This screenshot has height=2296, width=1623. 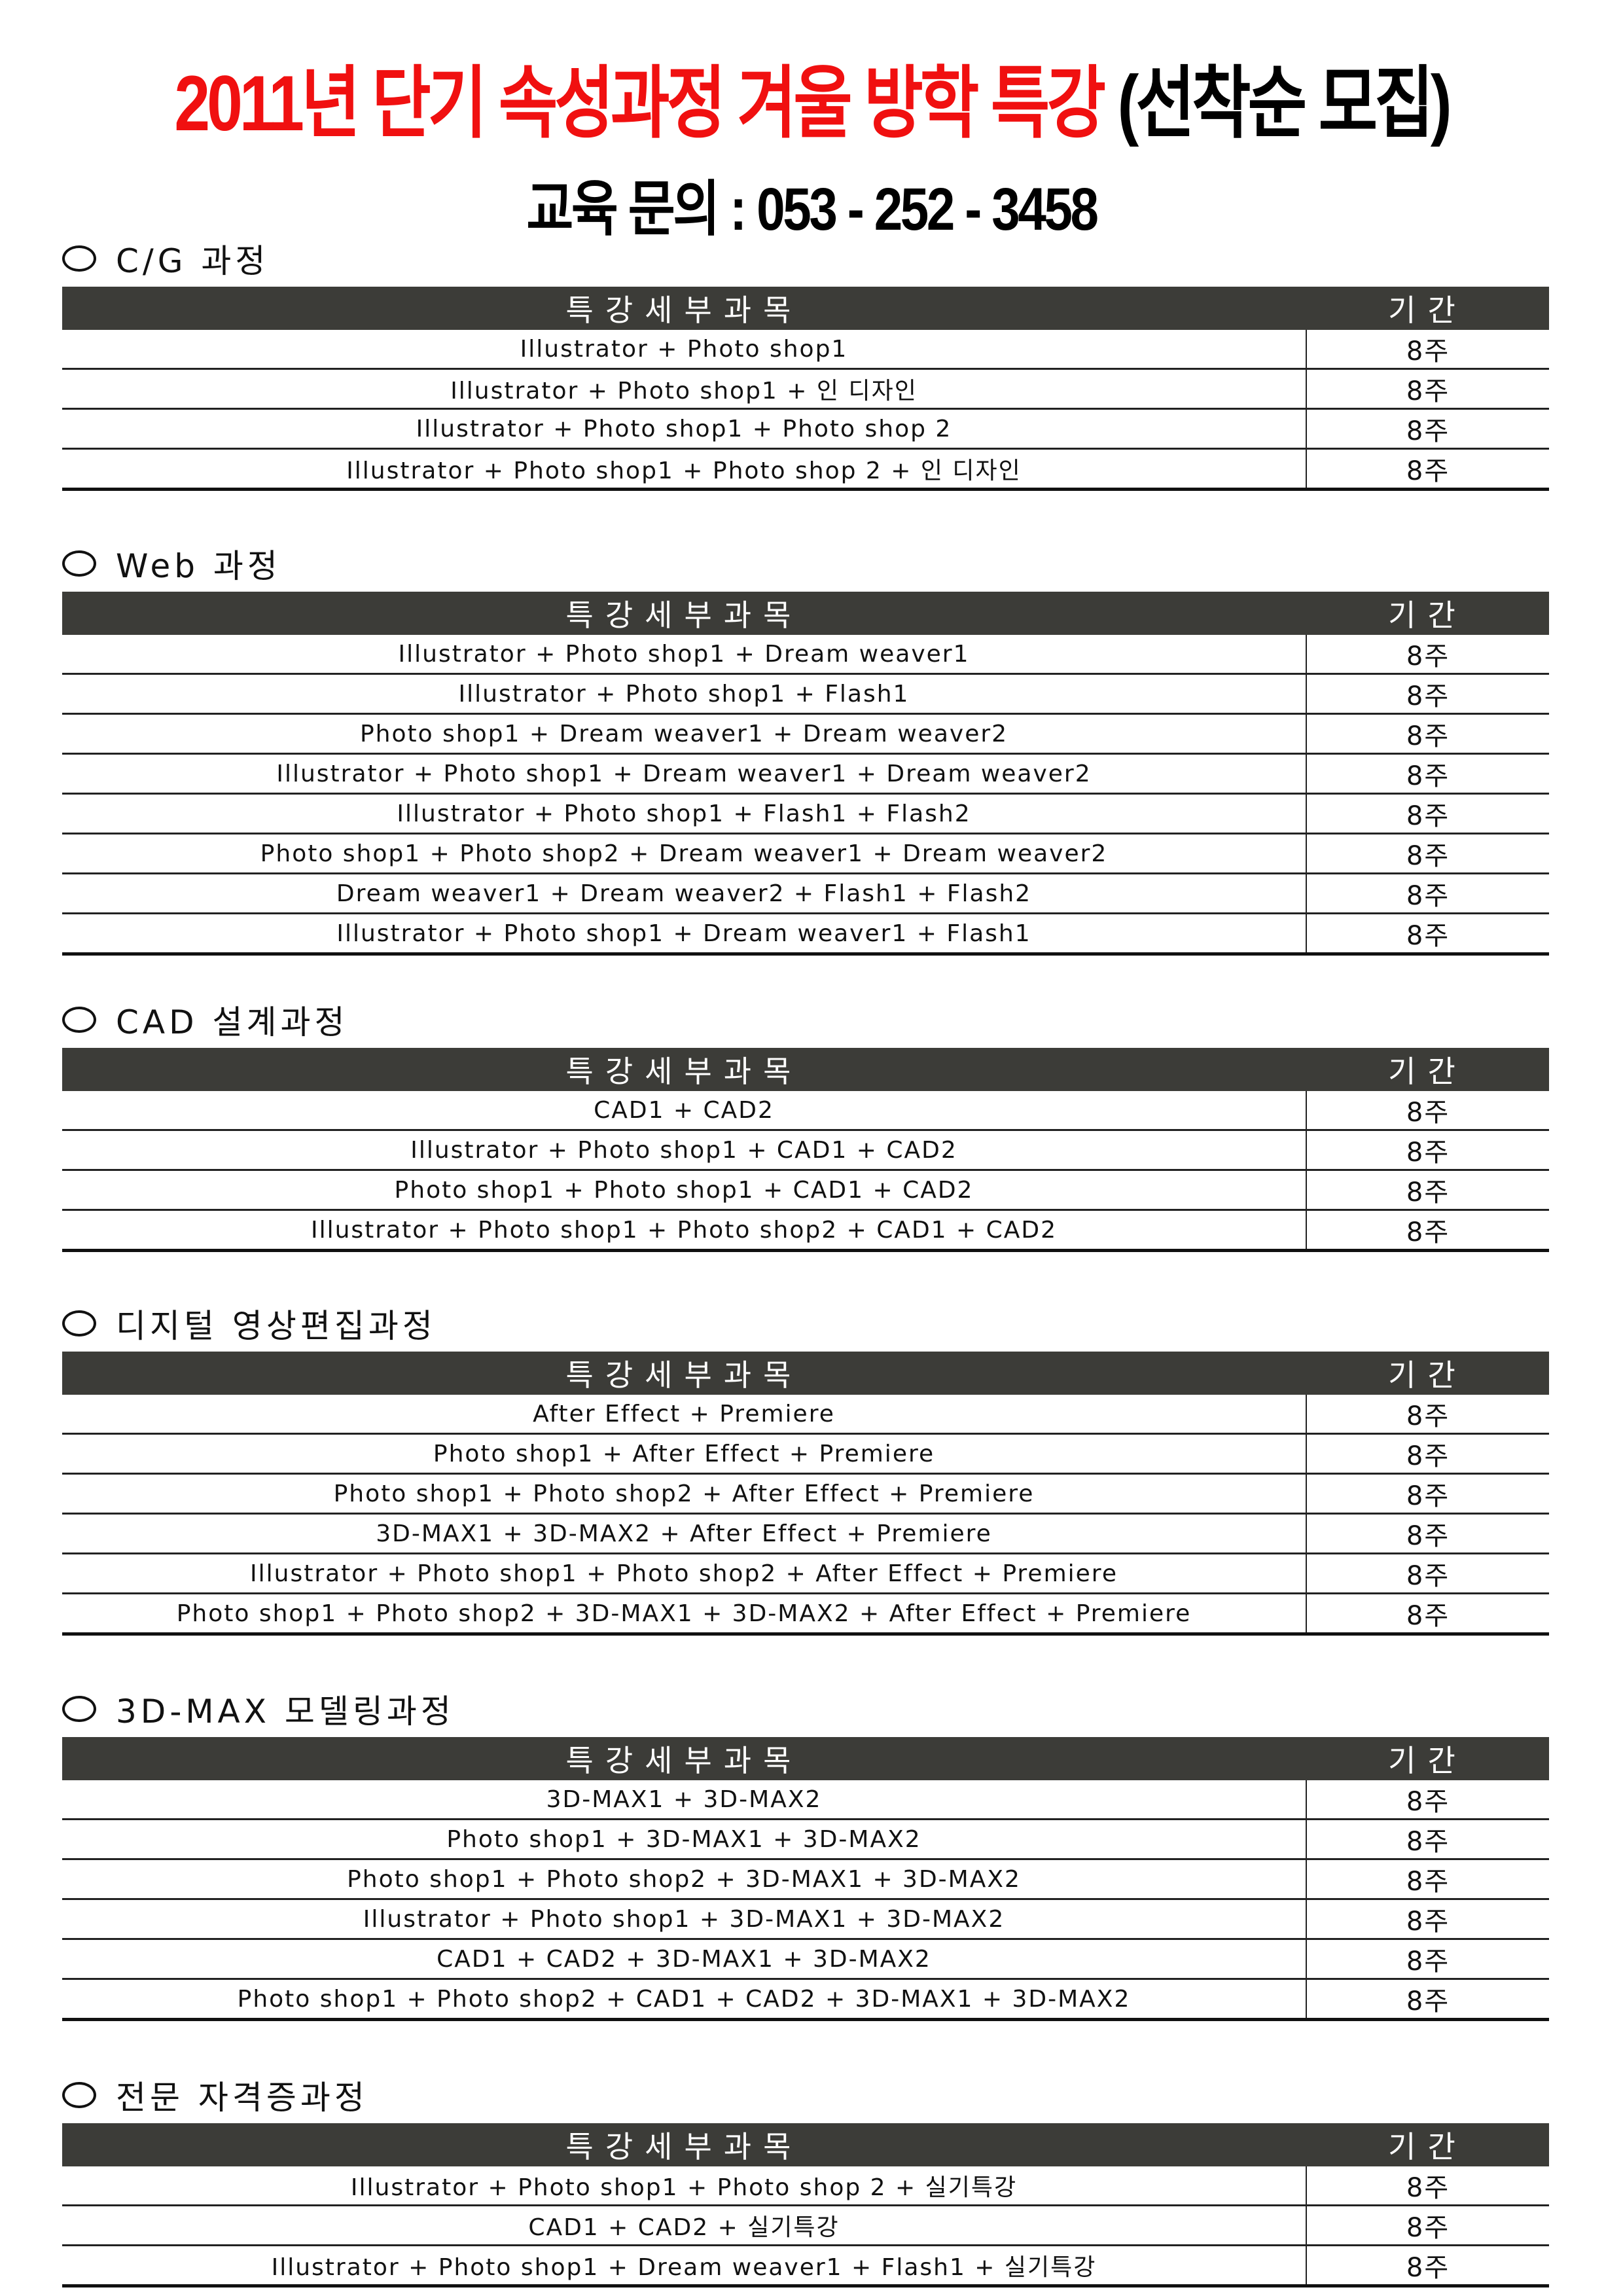 What do you see at coordinates (640, 103) in the screenshot?
I see `title-main: 2011년 단기 속성과정 겨울 방학 특강` at bounding box center [640, 103].